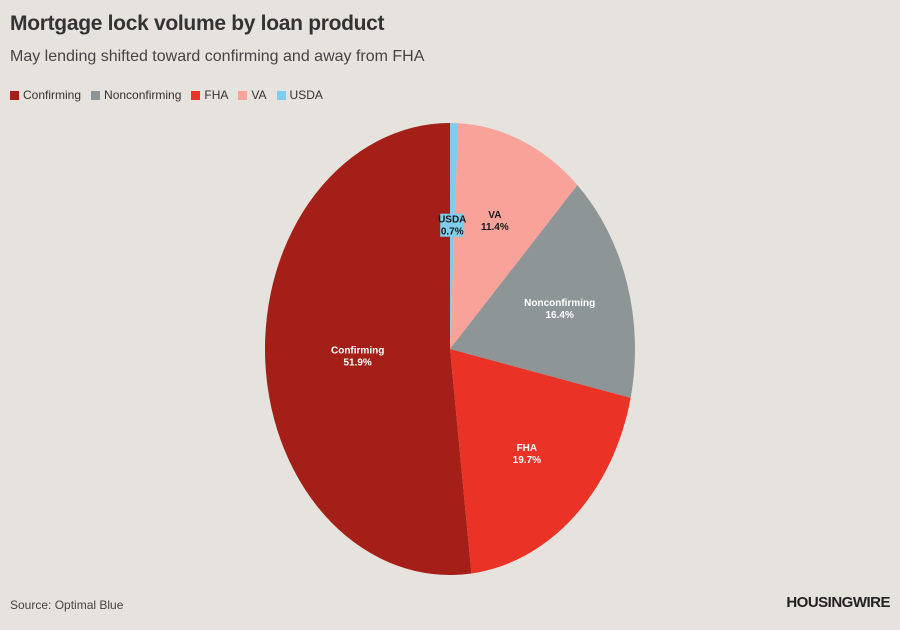  What do you see at coordinates (514, 236) in the screenshot?
I see `pie-slice-va` at bounding box center [514, 236].